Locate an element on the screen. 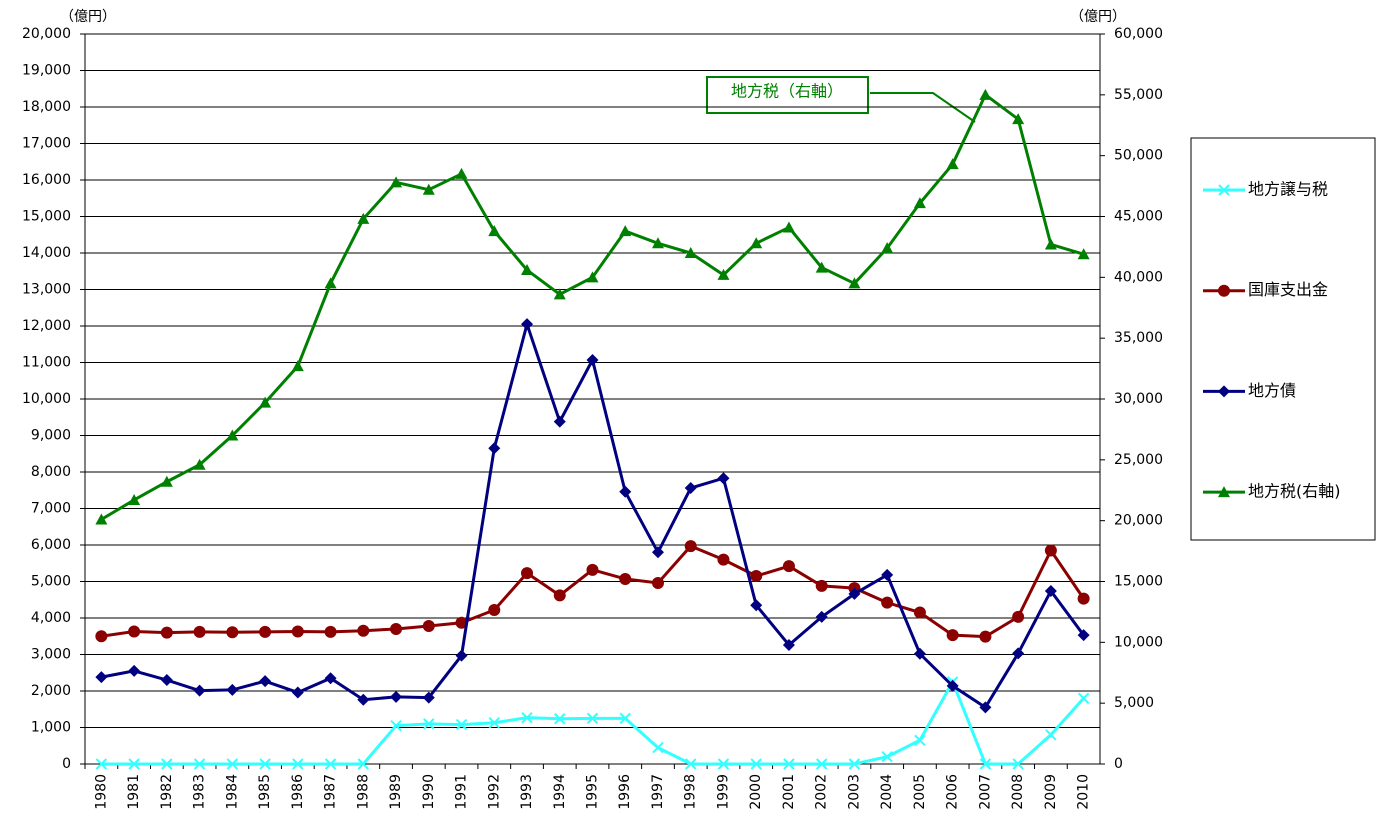 Image resolution: width=1376 pixels, height=821 pixels. y2-tick-label: 50,000 is located at coordinates (1138, 156).